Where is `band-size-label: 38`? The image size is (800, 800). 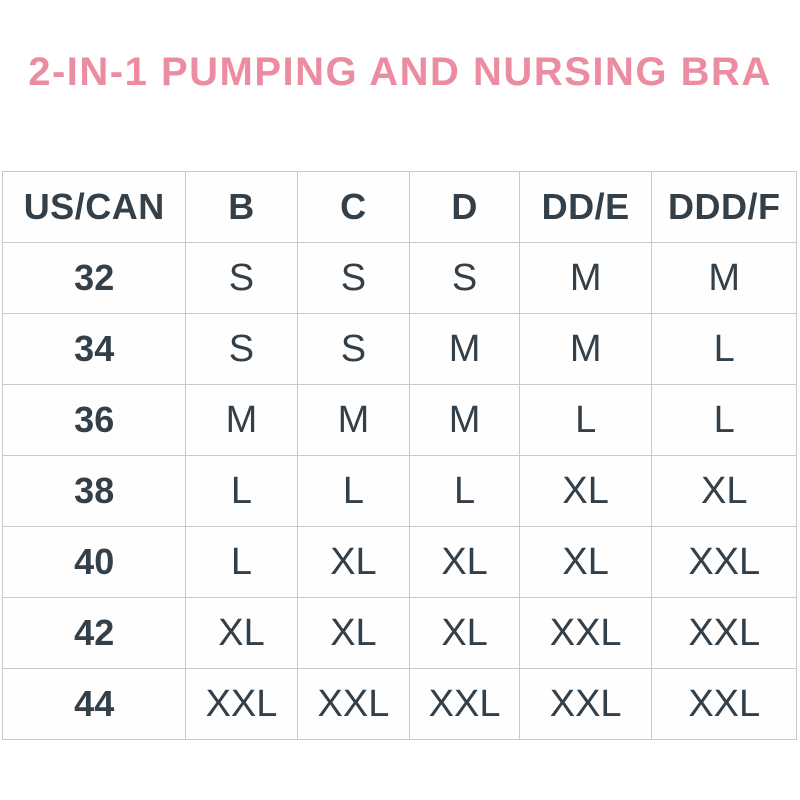
band-size-label: 38 is located at coordinates (94, 491).